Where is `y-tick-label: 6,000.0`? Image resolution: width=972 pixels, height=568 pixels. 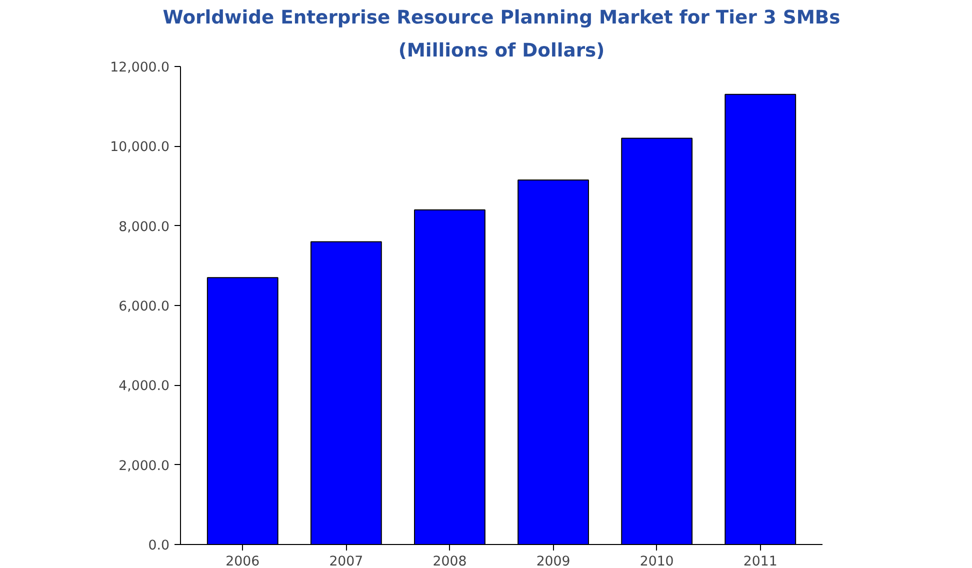
y-tick-label: 6,000.0 is located at coordinates (144, 307).